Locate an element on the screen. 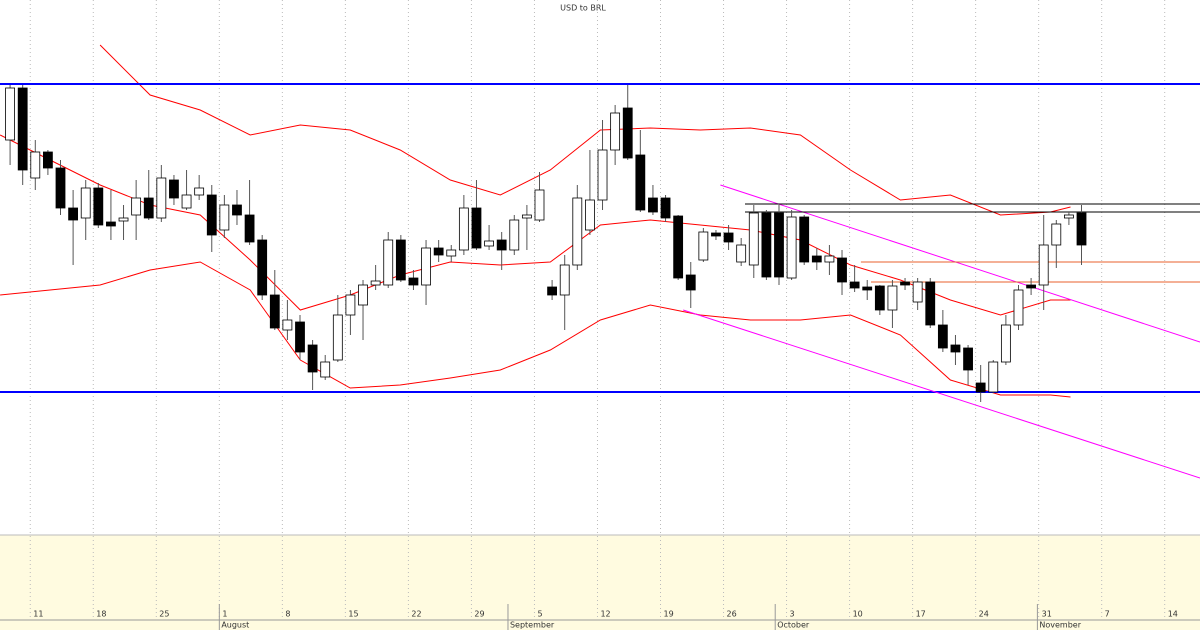 This screenshot has width=1200, height=630. month-label: August is located at coordinates (235, 625).